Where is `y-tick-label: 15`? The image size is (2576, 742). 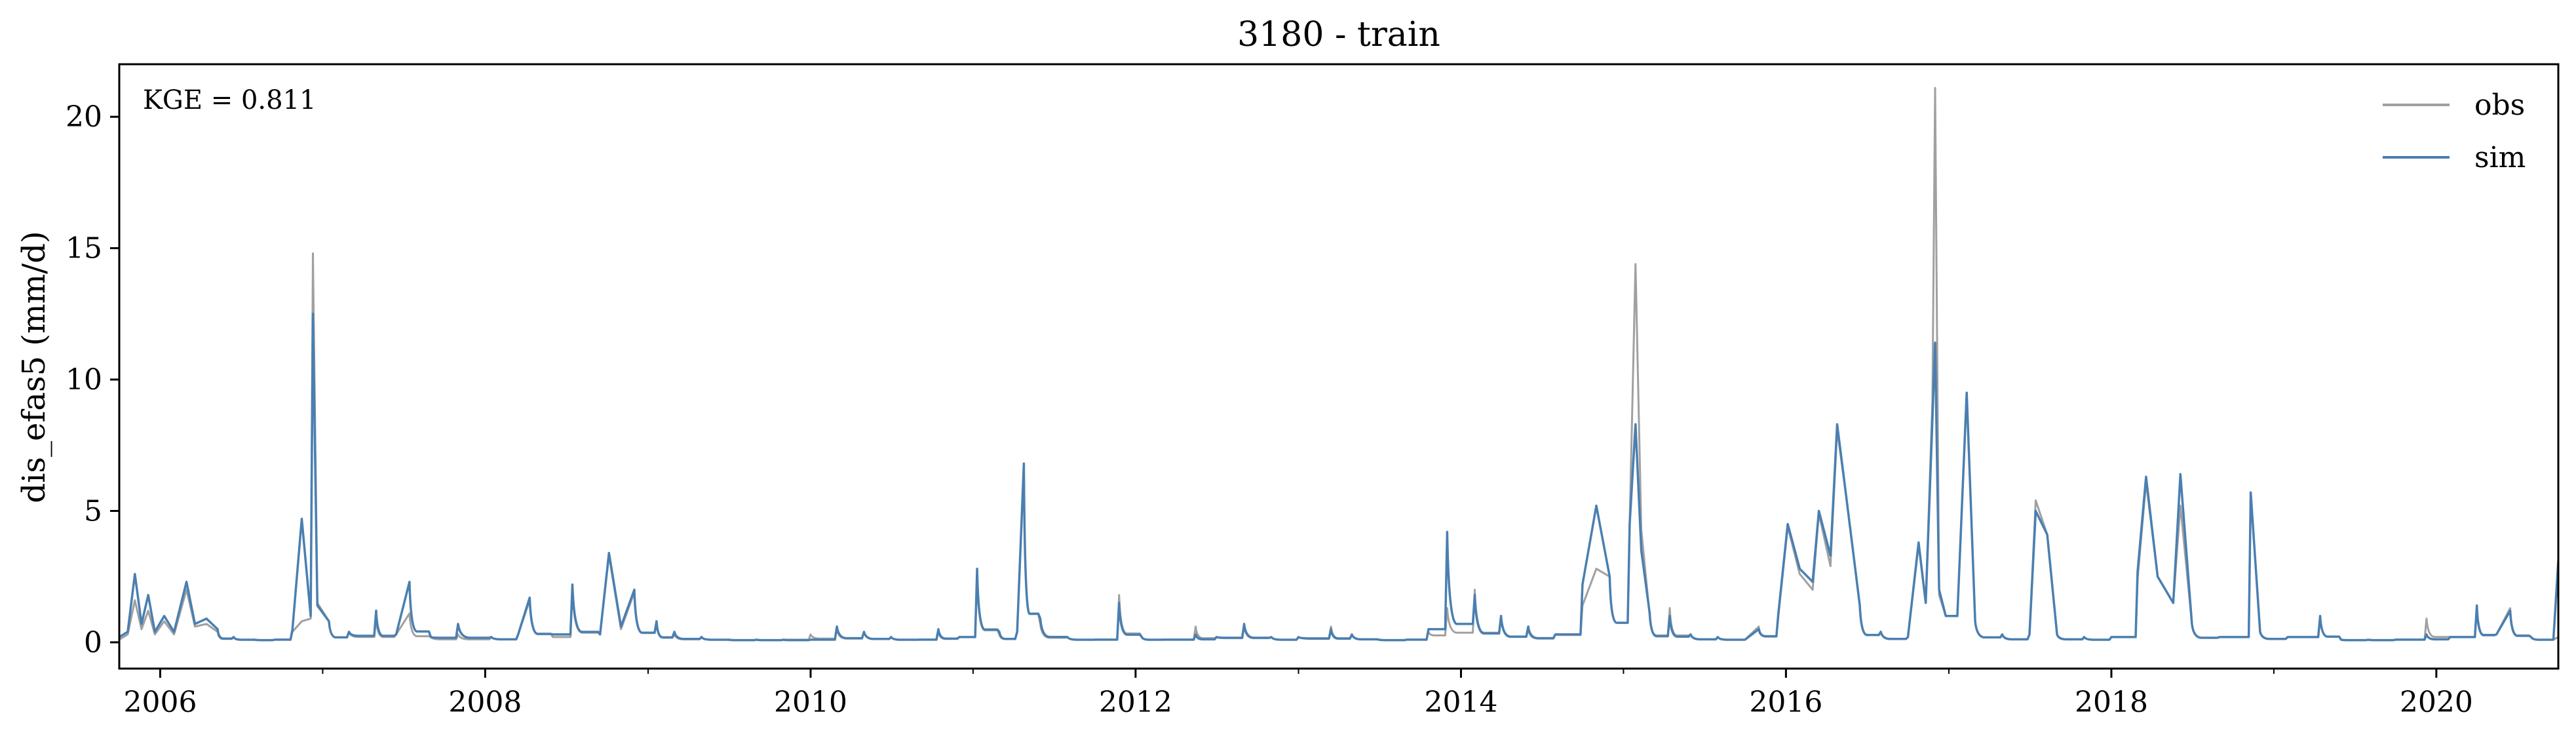
y-tick-label: 15 is located at coordinates (84, 248).